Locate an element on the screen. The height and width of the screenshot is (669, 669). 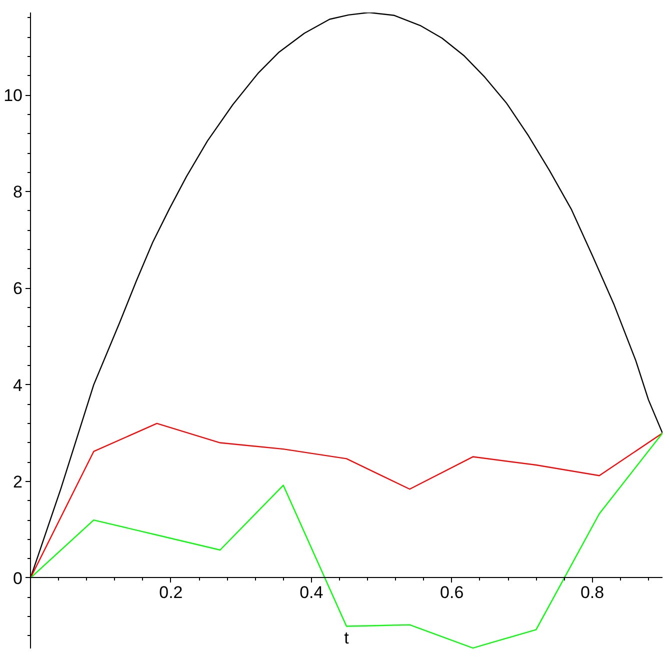
x-tick-label: 0.4 is located at coordinates (312, 592).